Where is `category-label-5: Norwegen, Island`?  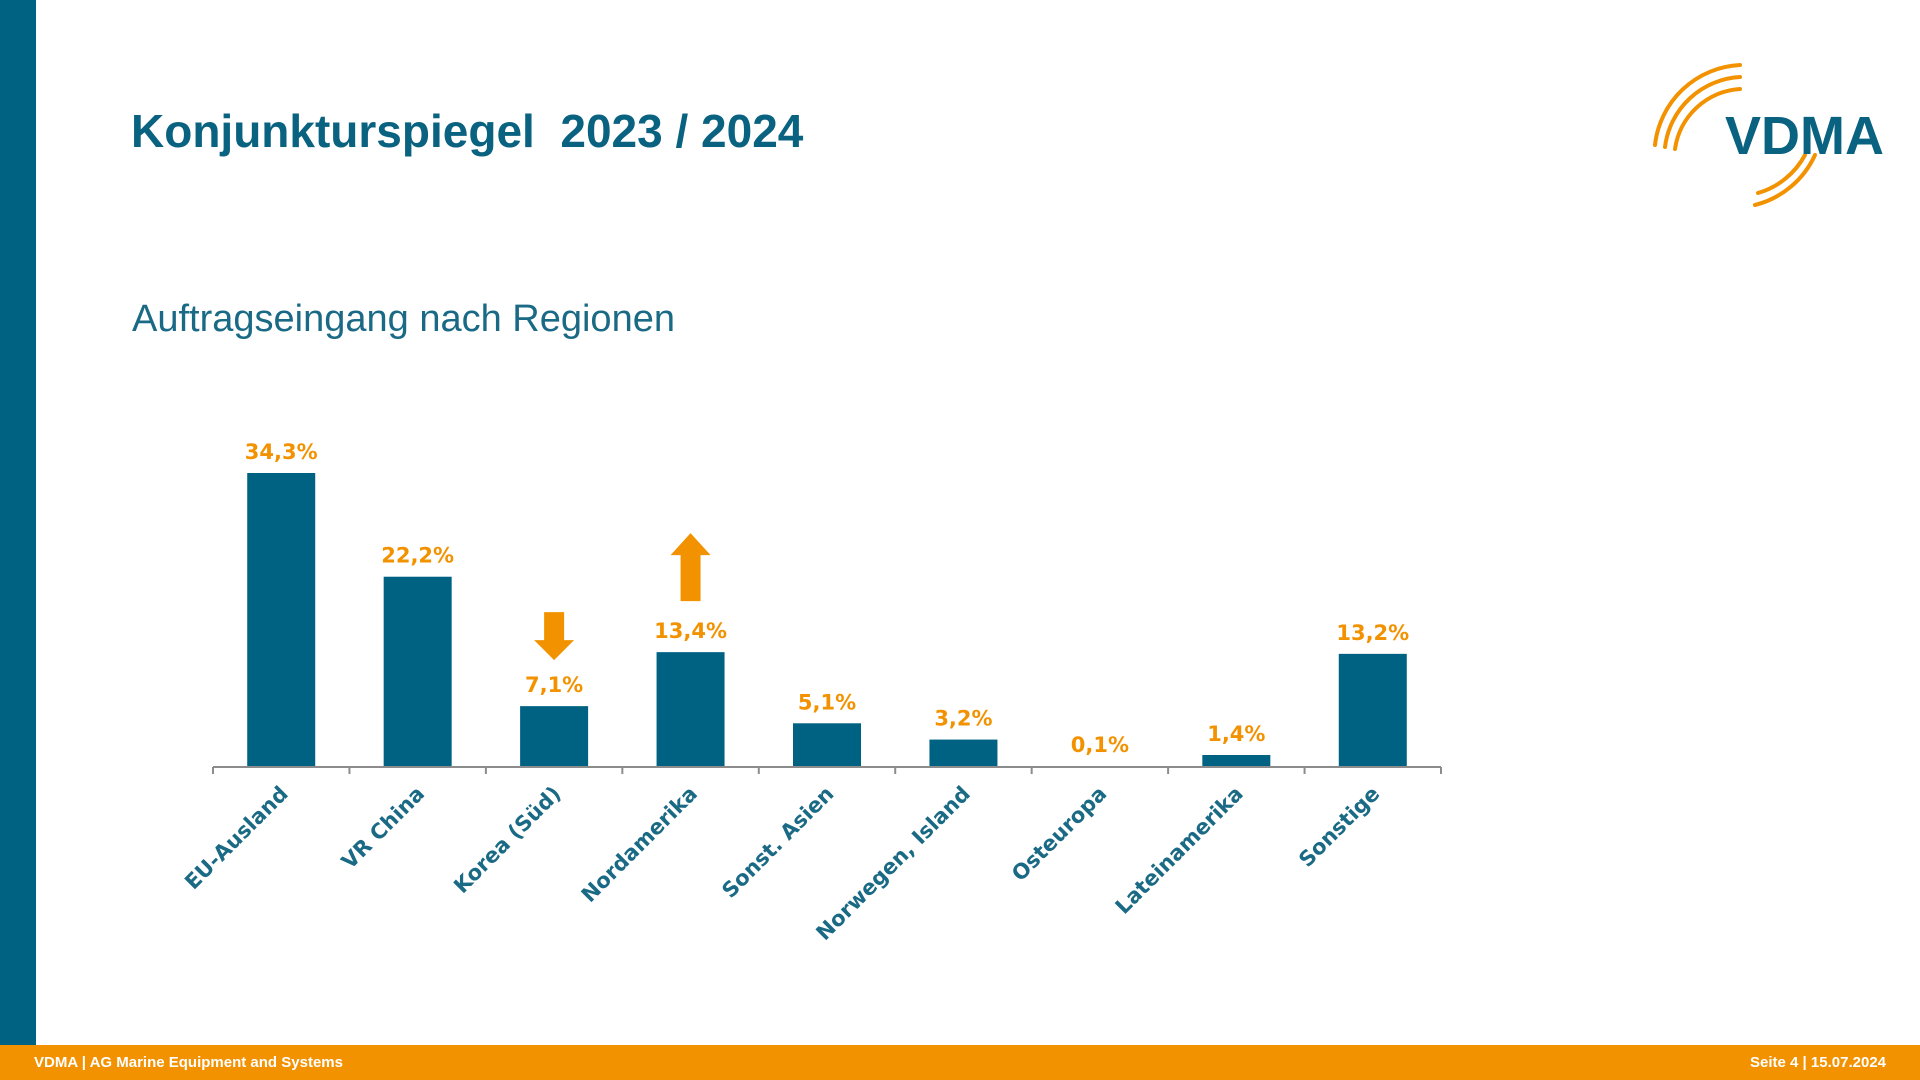
category-label-5: Norwegen, Island is located at coordinates (893, 863).